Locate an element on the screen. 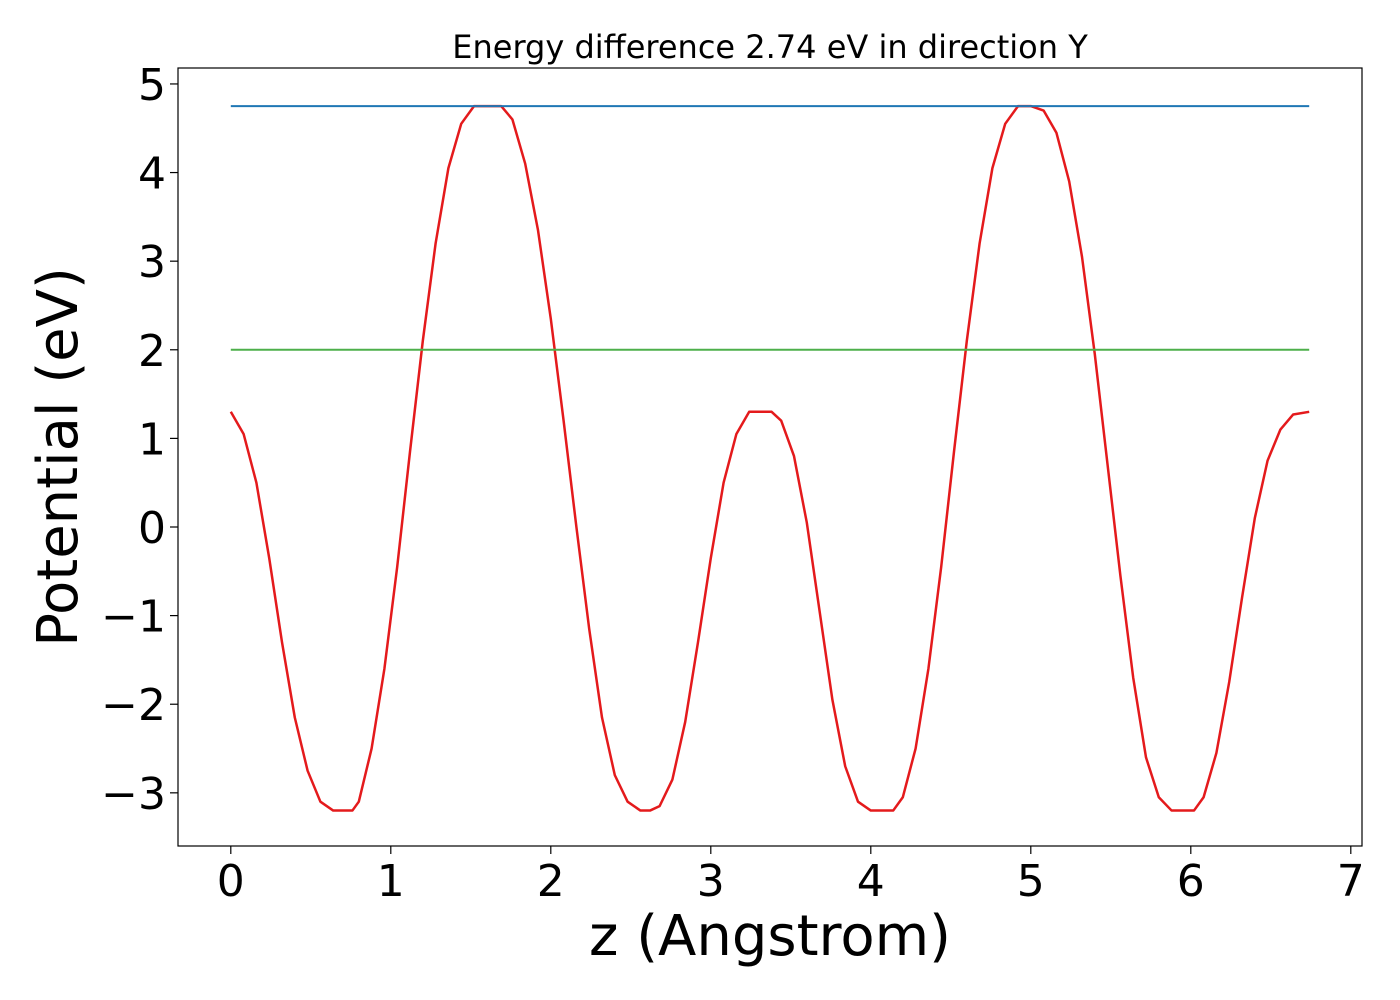 This screenshot has height=1000, width=1400. y-tick-label: 2 is located at coordinates (152, 351).